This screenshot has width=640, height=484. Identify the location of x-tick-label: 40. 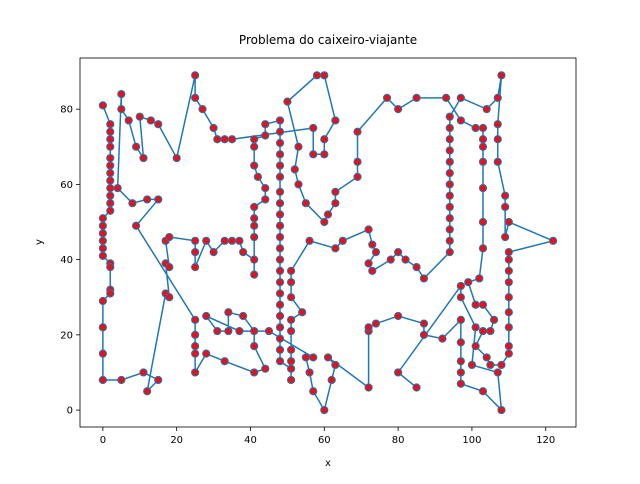
(250, 440).